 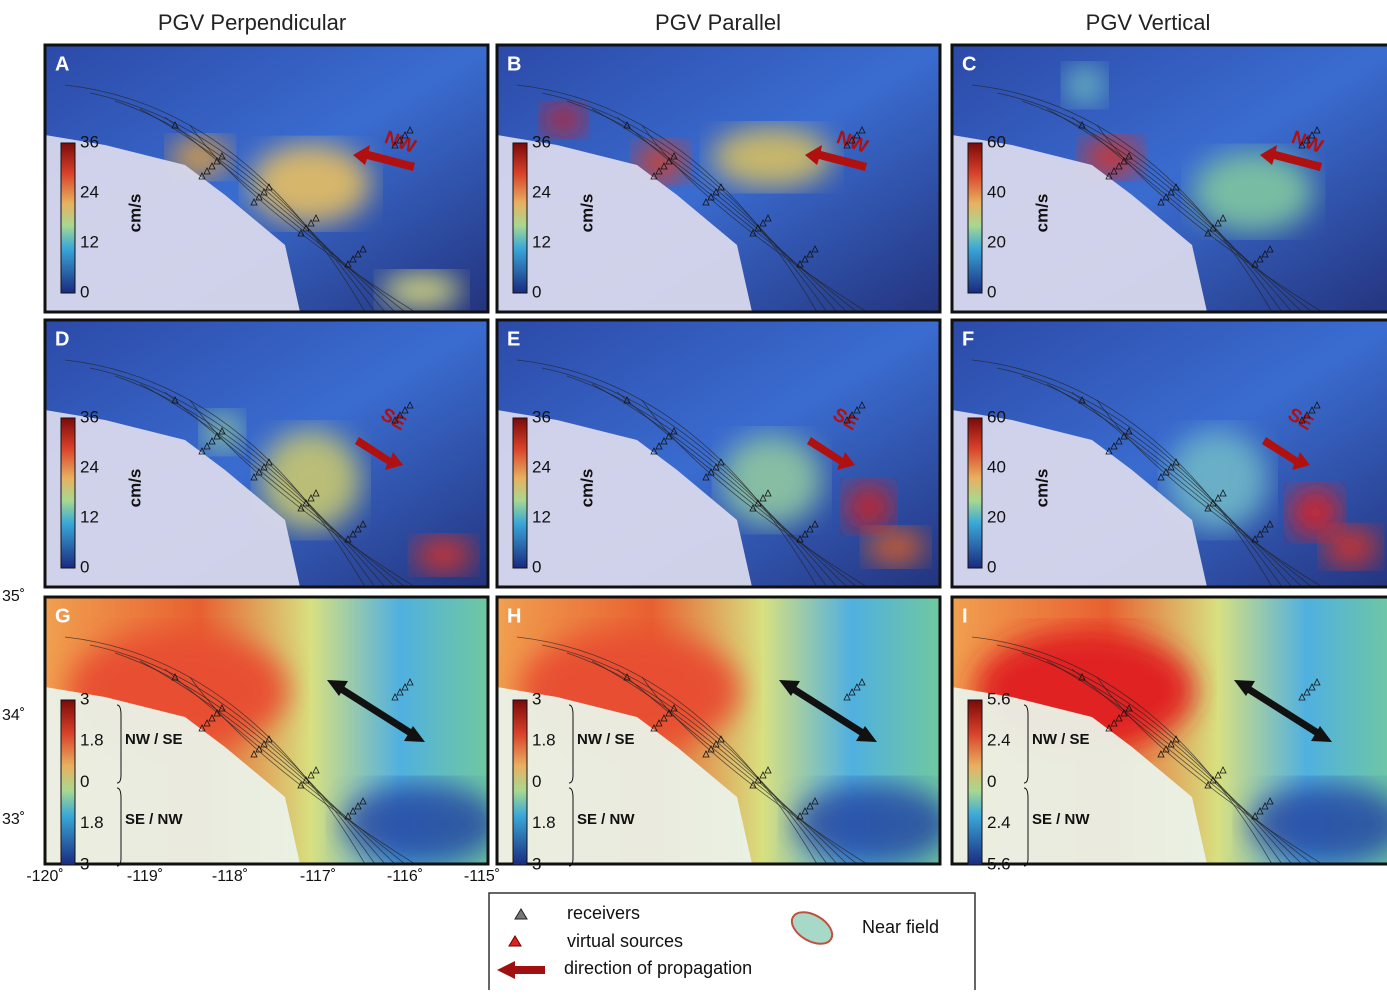 I want to click on legend-label: receivers, so click(x=603, y=913).